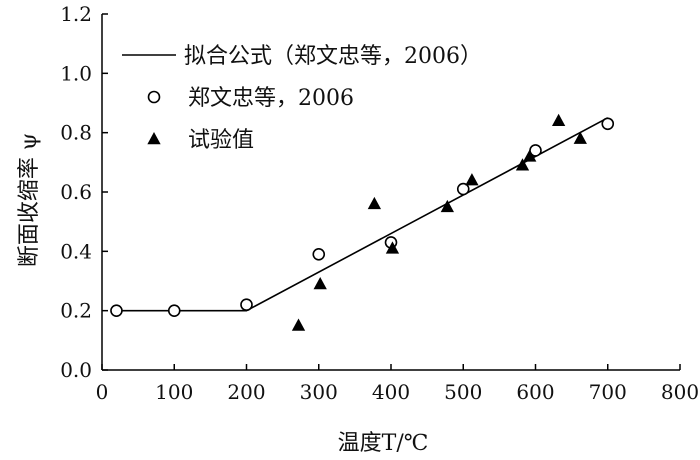 This screenshot has height=460, width=700. I want to click on x-axis-title: 温度T/℃, so click(383, 443).